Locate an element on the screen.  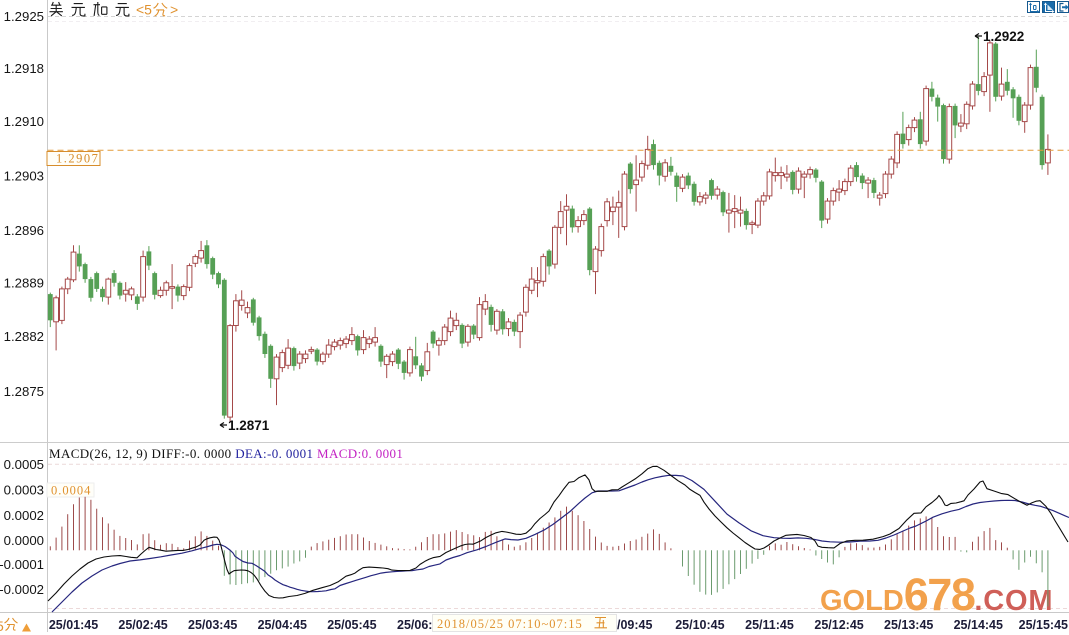
svg-text: 1.2925 is located at coordinates (24, 16).